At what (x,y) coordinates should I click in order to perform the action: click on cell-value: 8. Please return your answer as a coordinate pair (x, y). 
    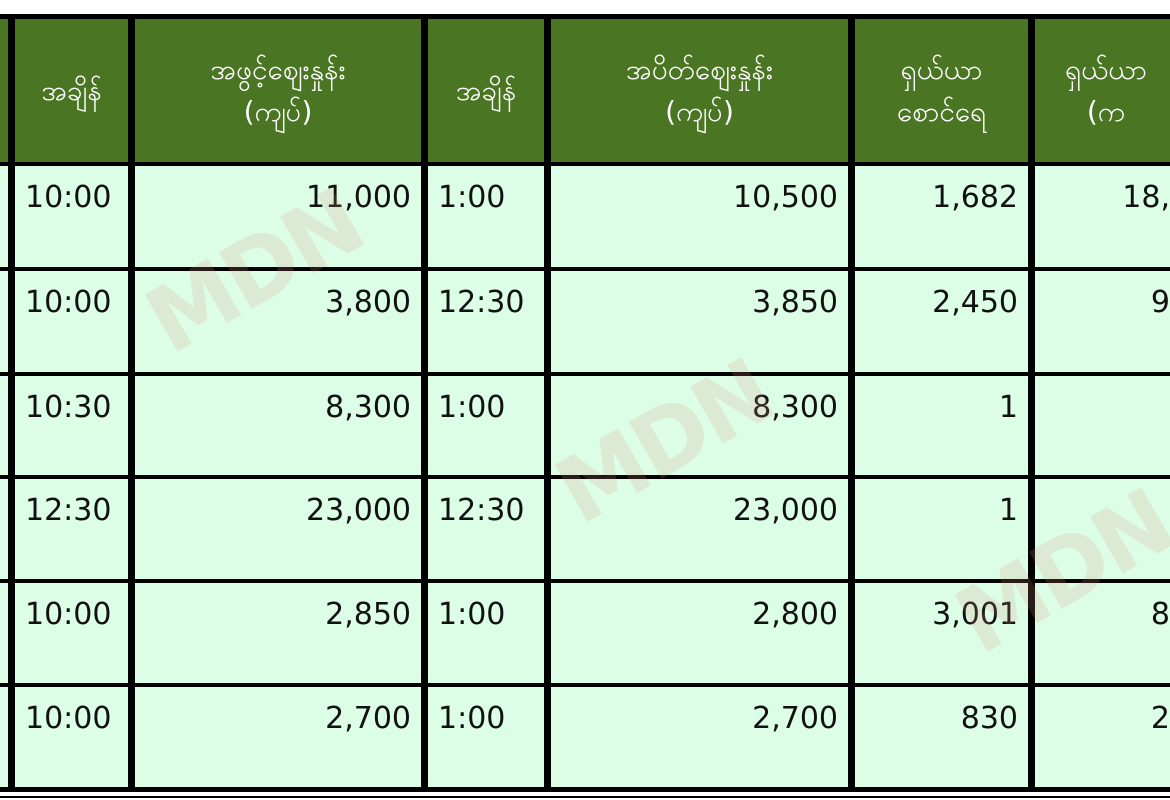
    Looking at the image, I should click on (1102, 633).